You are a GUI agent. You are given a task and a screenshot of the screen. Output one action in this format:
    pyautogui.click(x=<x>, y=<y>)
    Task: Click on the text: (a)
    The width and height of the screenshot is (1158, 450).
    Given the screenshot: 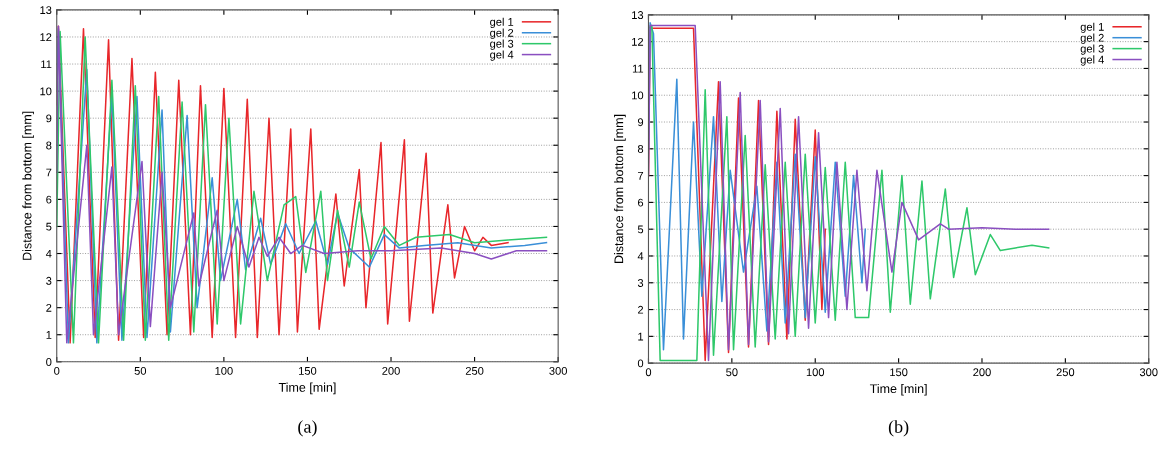 What is the action you would take?
    pyautogui.click(x=307, y=428)
    